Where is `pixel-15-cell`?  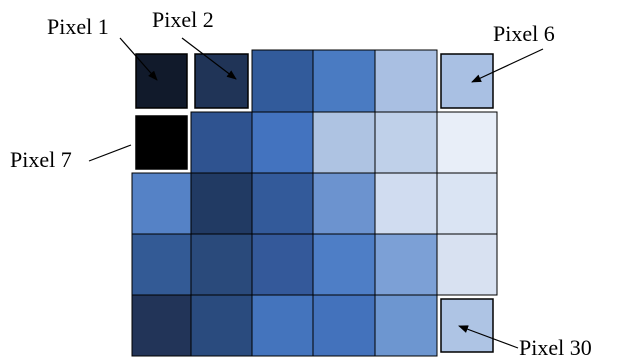 pixel-15-cell is located at coordinates (282, 203).